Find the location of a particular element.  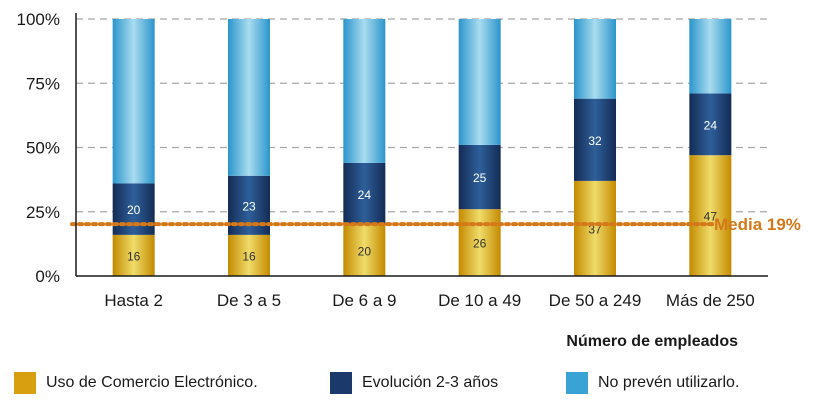

legend-label-evolution: Evolución 2-3 años is located at coordinates (430, 382).